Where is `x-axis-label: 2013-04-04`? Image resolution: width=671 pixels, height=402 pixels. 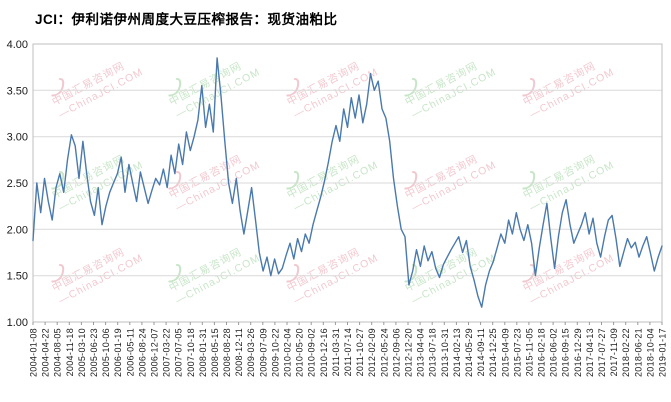 x-axis-label: 2013-04-04 is located at coordinates (421, 352).